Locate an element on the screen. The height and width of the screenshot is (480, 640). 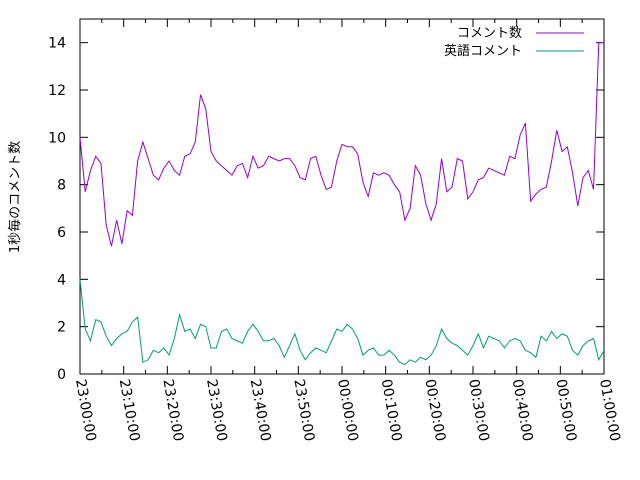
y-tick-label: 10 is located at coordinates (57, 138).